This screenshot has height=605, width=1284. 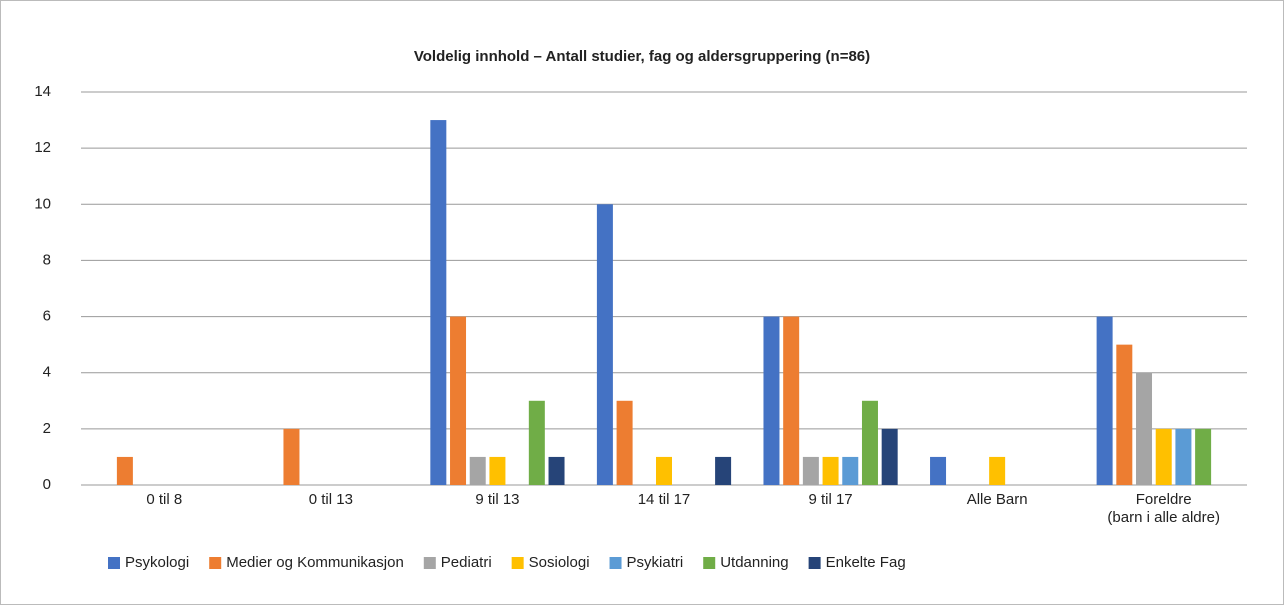 I want to click on legend-label: Pediatri, so click(x=466, y=562).